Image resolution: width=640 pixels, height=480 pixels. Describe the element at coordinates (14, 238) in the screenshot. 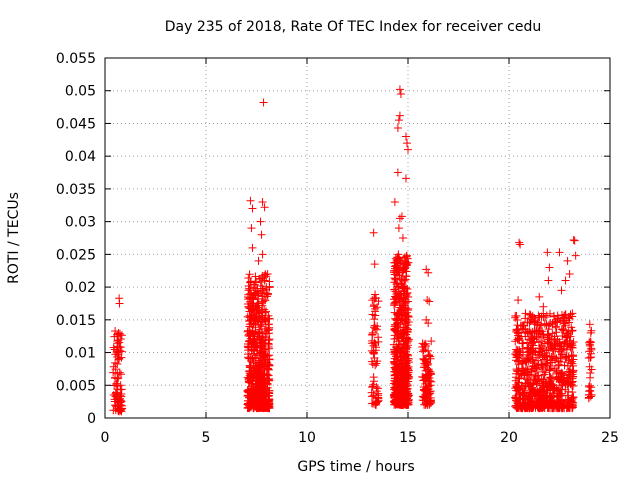

I see `y-axis-label: ROTI / TECUs` at that location.